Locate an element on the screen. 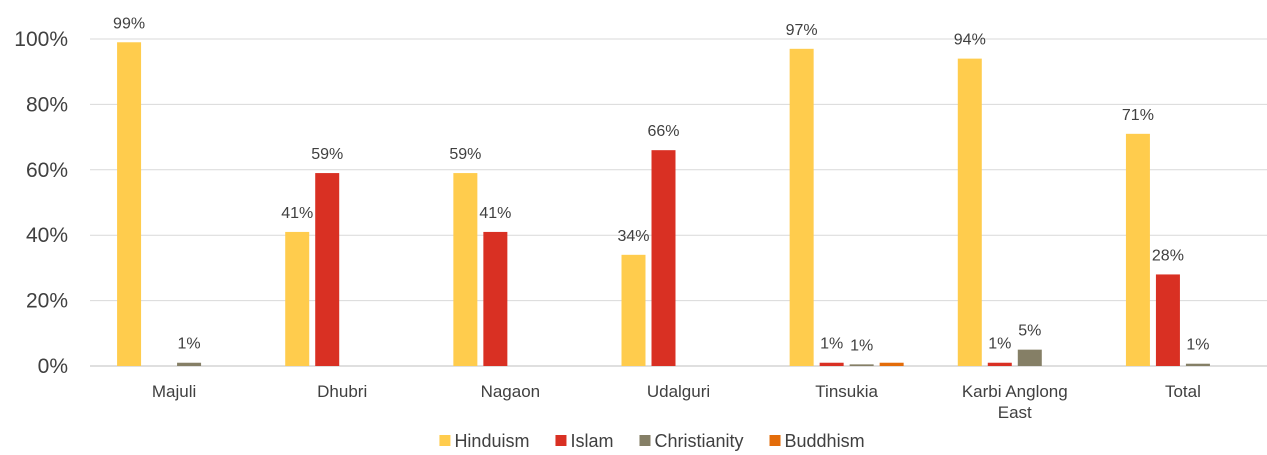 The image size is (1267, 455). x-category-label: Total is located at coordinates (1183, 391).